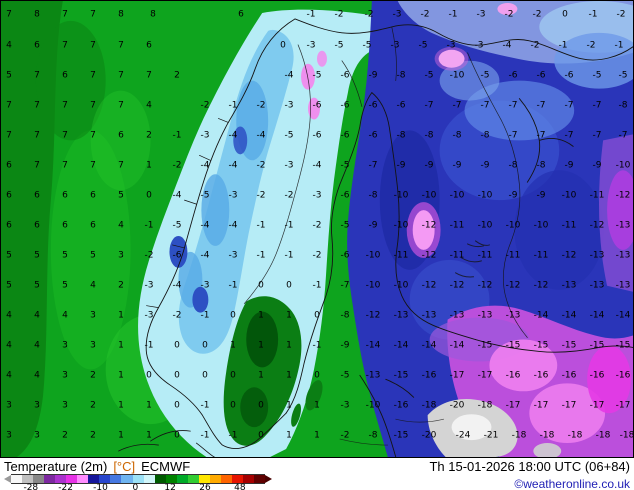 The image size is (634, 490). Describe the element at coordinates (121, 14) in the screenshot. I see `temp-value: 8` at that location.